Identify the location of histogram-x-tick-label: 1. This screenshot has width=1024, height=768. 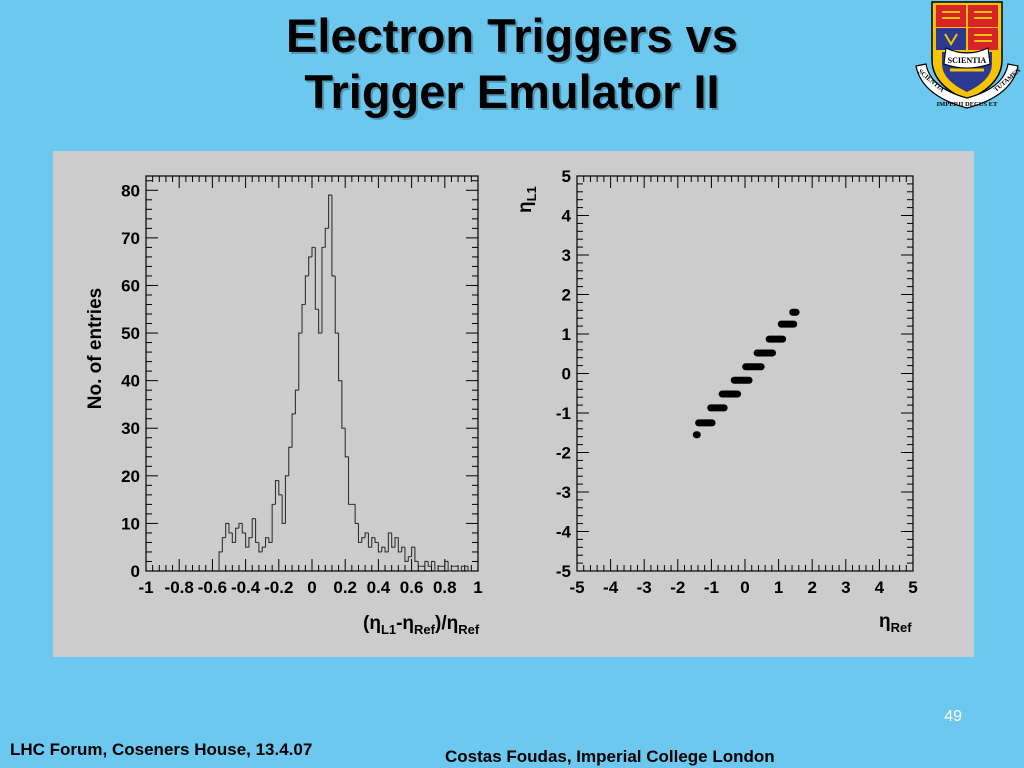
(477, 587).